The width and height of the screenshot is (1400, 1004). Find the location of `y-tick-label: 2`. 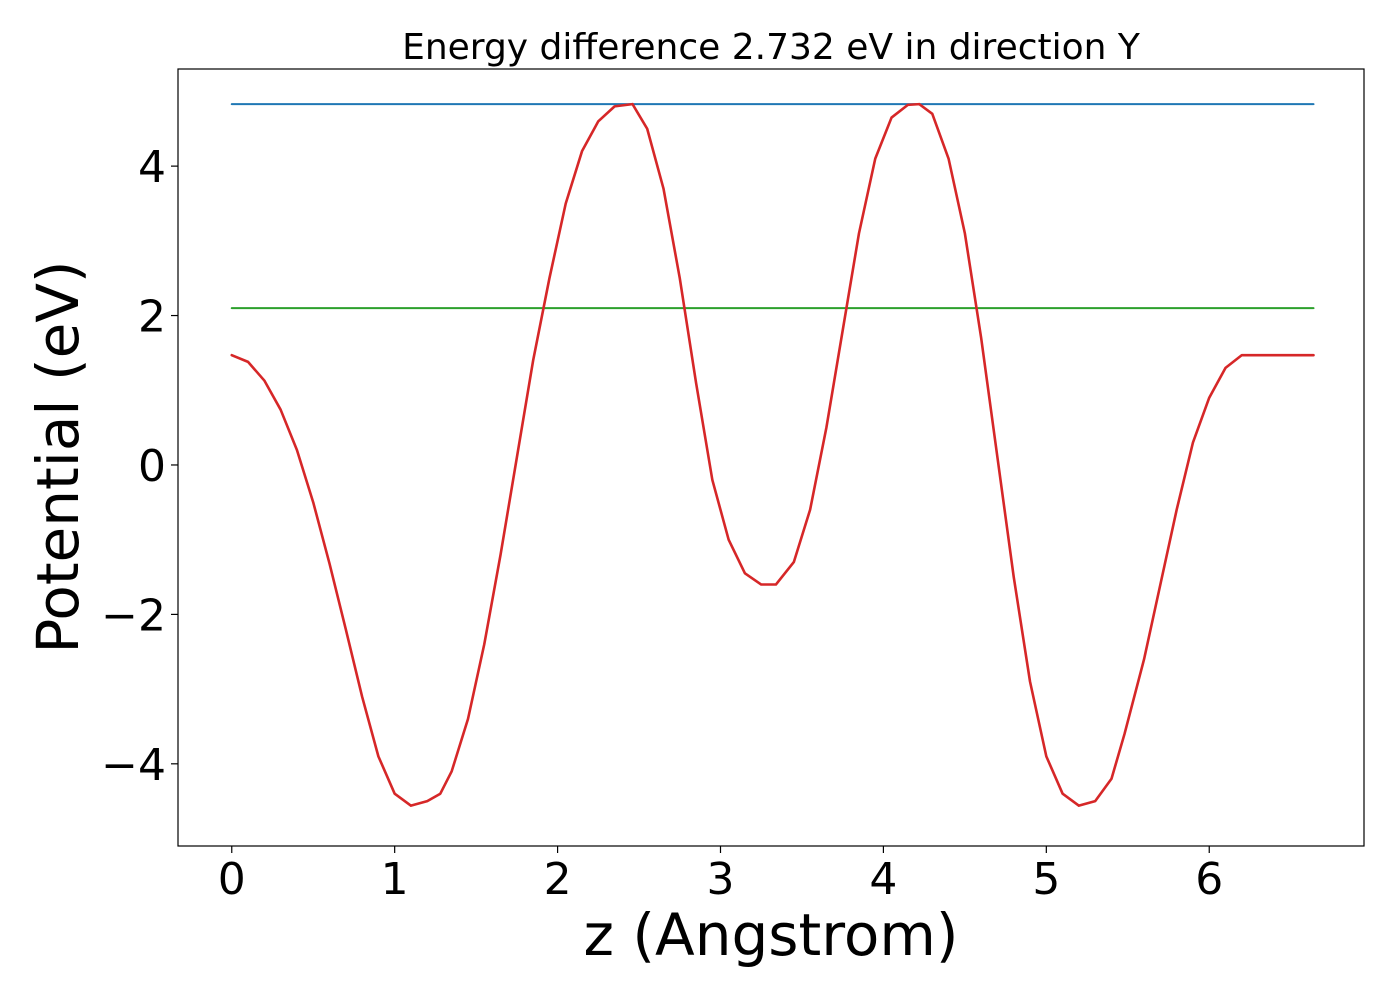

y-tick-label: 2 is located at coordinates (152, 317).